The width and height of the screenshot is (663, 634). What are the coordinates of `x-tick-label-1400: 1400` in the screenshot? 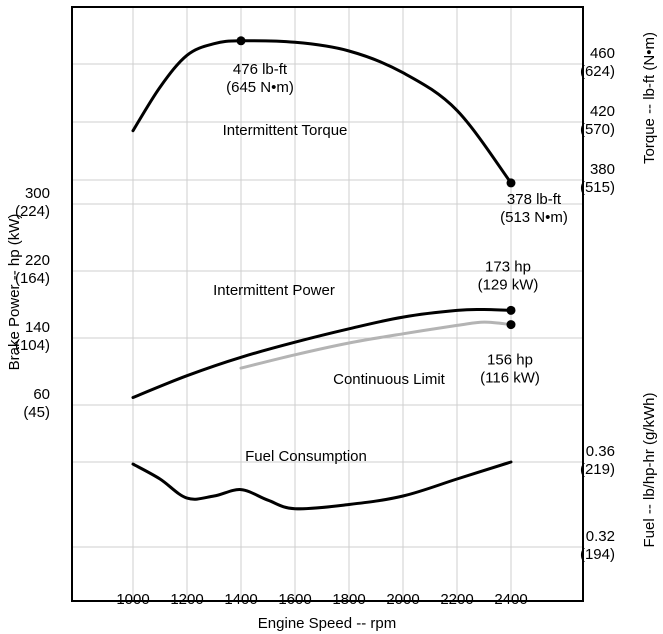 It's located at (240, 599).